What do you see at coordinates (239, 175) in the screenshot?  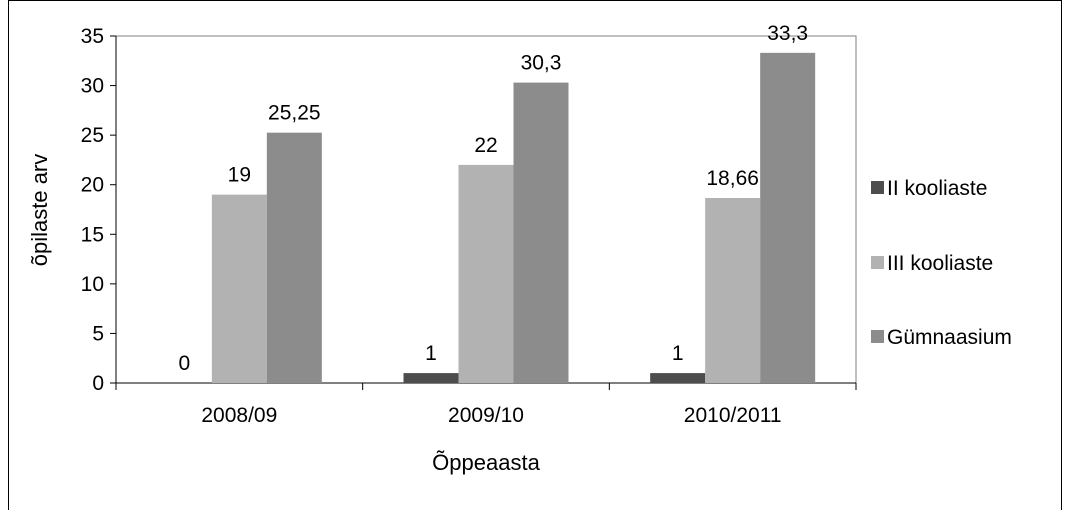 I see `bar-value-label: 19` at bounding box center [239, 175].